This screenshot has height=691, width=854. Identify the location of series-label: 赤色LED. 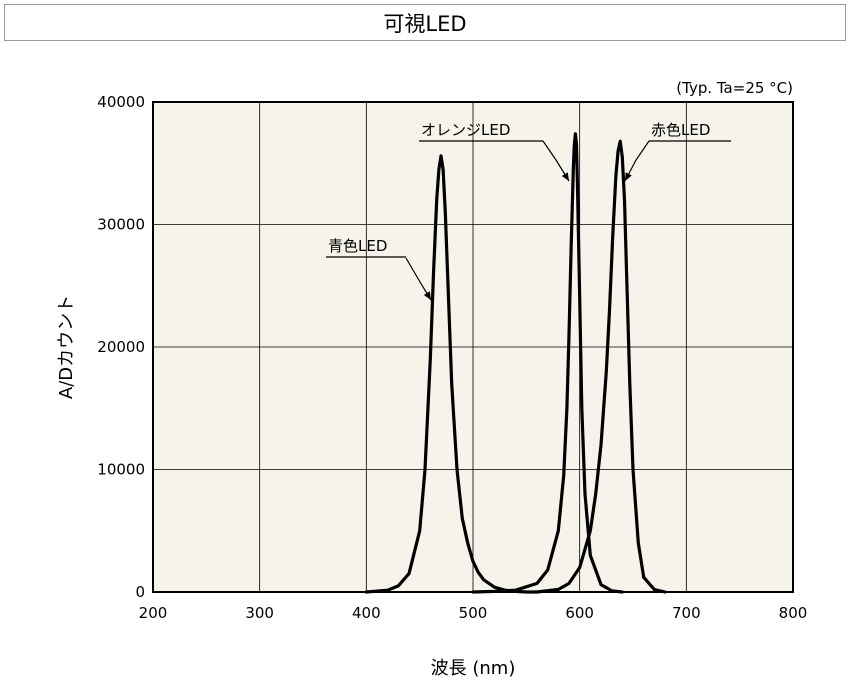
(680, 130).